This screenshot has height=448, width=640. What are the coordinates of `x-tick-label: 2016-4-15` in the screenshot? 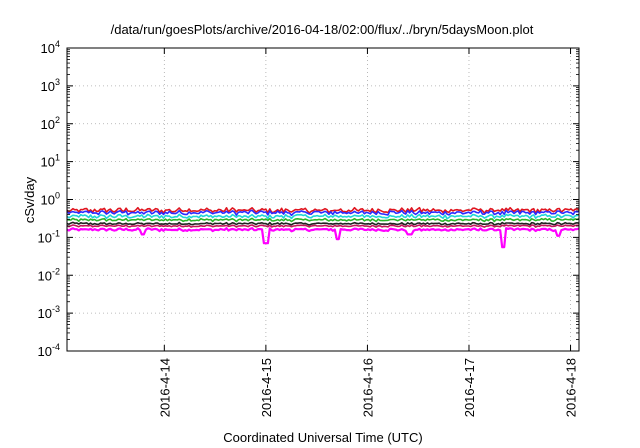 It's located at (266, 387).